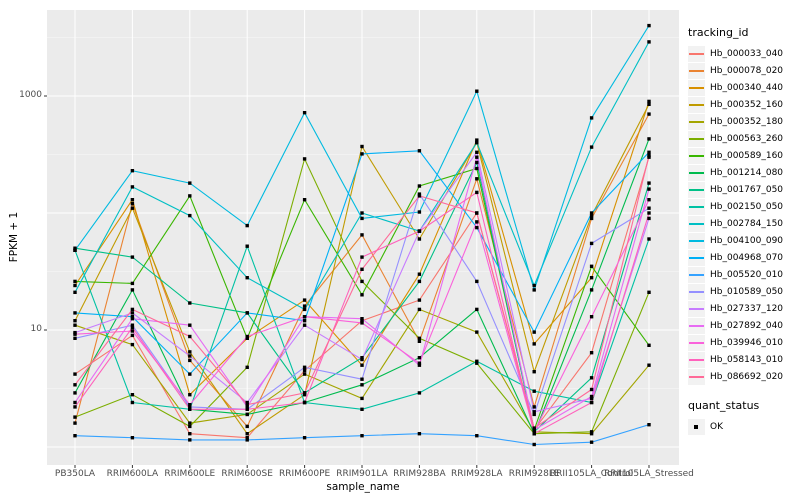 The width and height of the screenshot is (800, 500). I want to click on legend-item: Hb_039946_010, so click(744, 342).